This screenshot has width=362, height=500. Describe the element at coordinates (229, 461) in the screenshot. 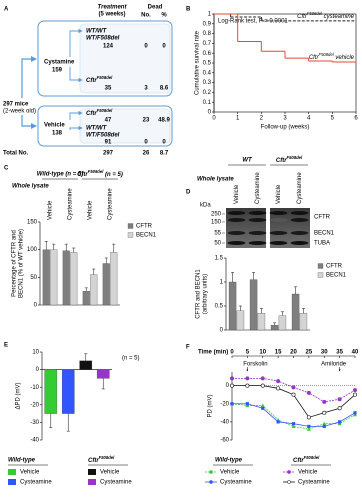

I see `legend-group: Wild-type` at that location.